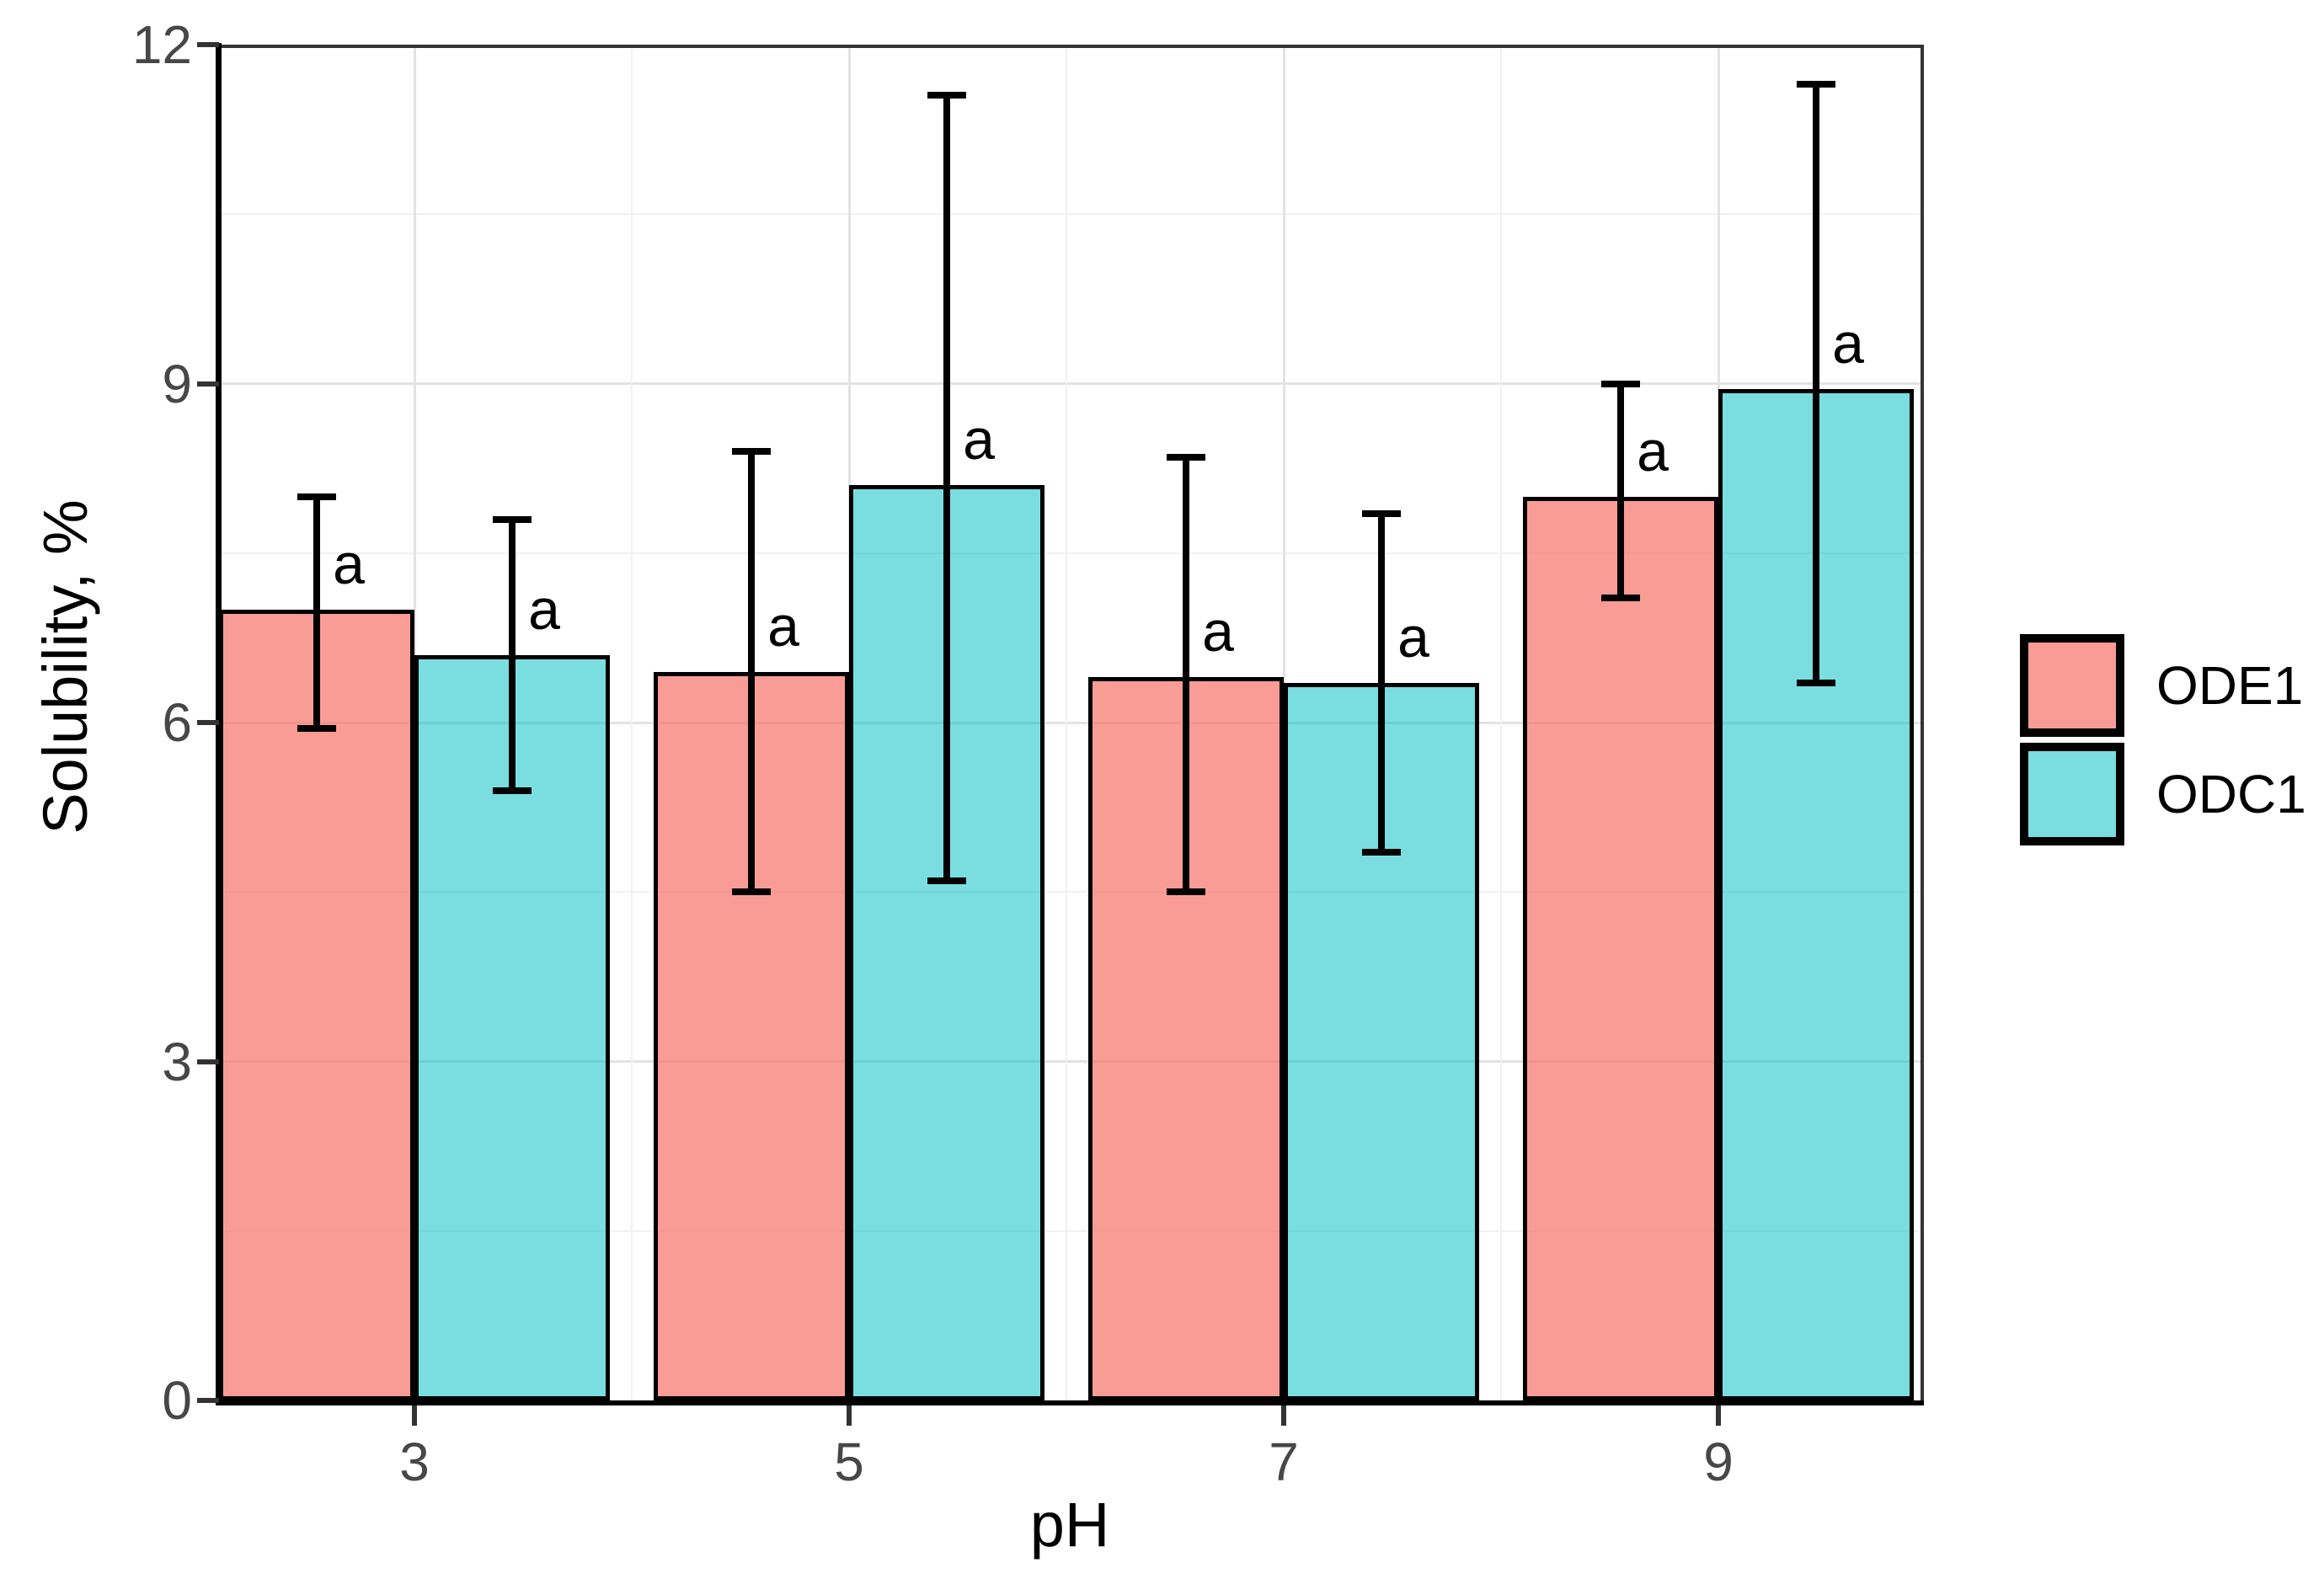 The image size is (2324, 1584). What do you see at coordinates (751, 892) in the screenshot?
I see `error-cap-bottom-ode1-ph5` at bounding box center [751, 892].